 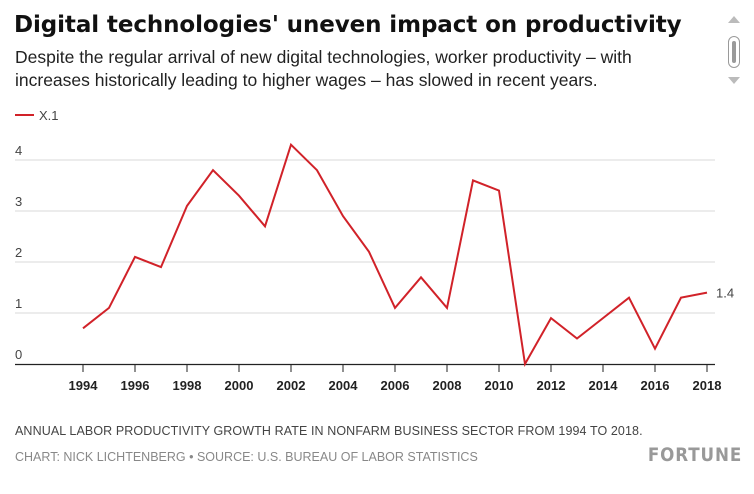 What do you see at coordinates (18, 354) in the screenshot?
I see `y-tick-label: 0` at bounding box center [18, 354].